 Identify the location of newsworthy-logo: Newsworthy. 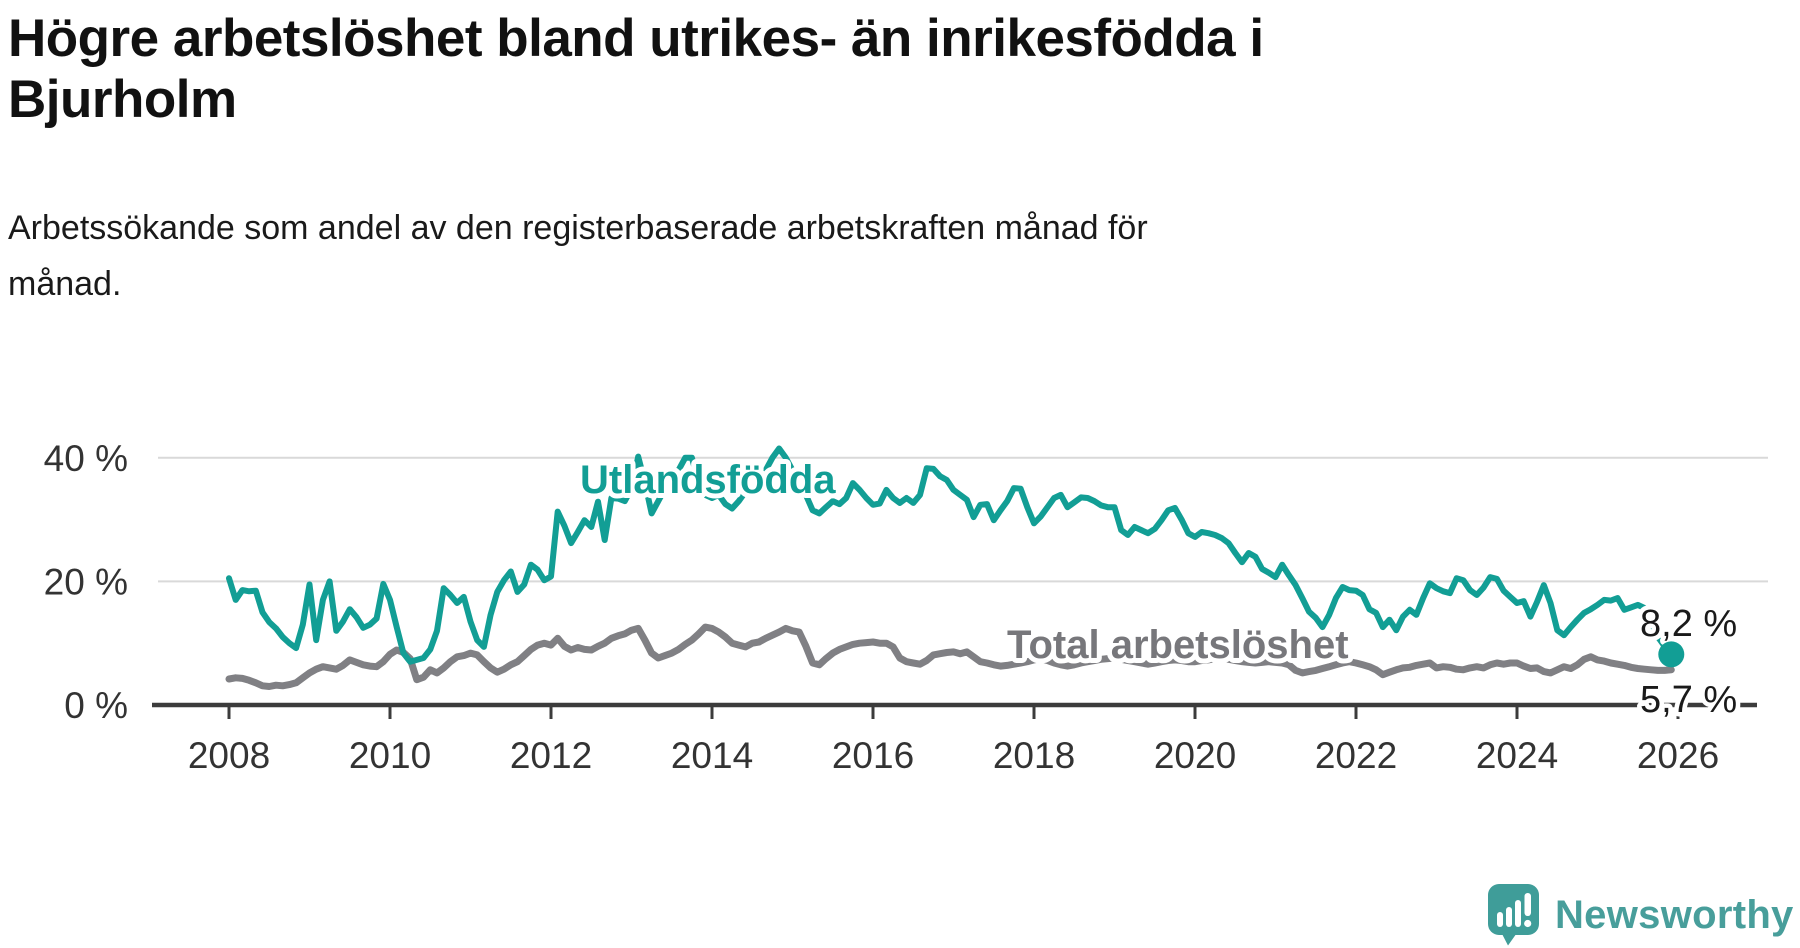
(1640, 915).